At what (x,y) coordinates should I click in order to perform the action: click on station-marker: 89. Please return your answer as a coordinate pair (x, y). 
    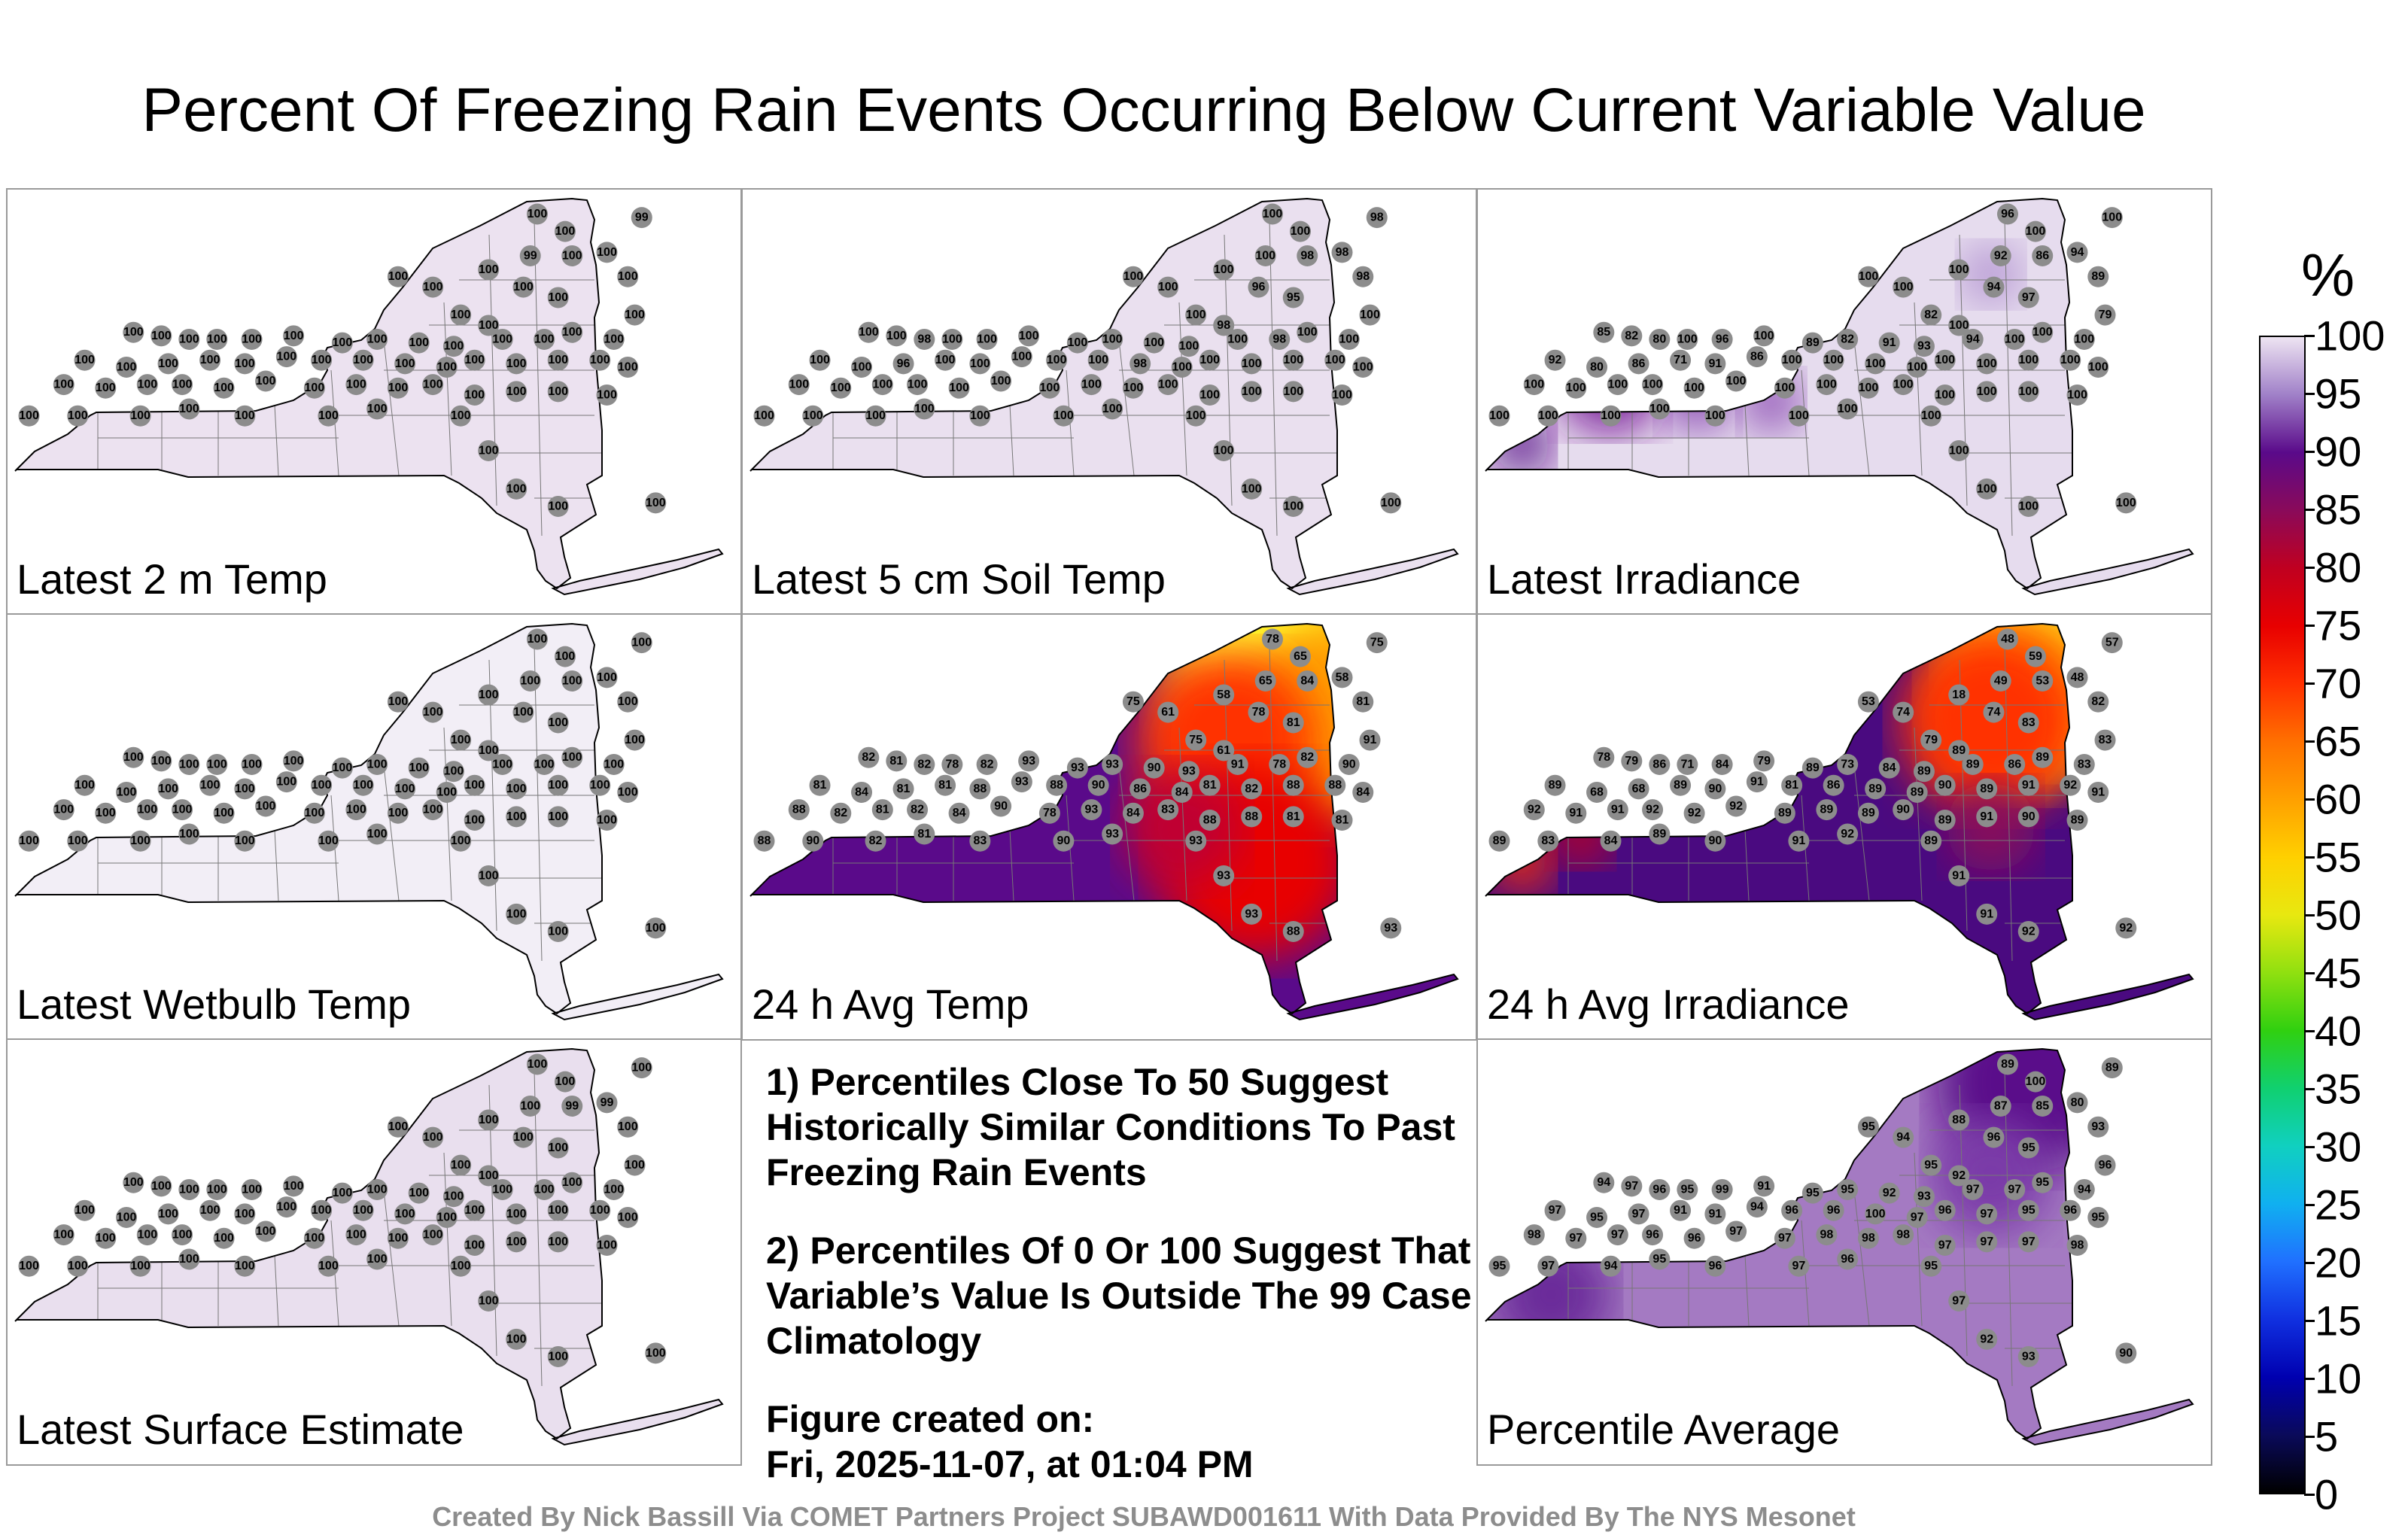
    Looking at the image, I should click on (1784, 813).